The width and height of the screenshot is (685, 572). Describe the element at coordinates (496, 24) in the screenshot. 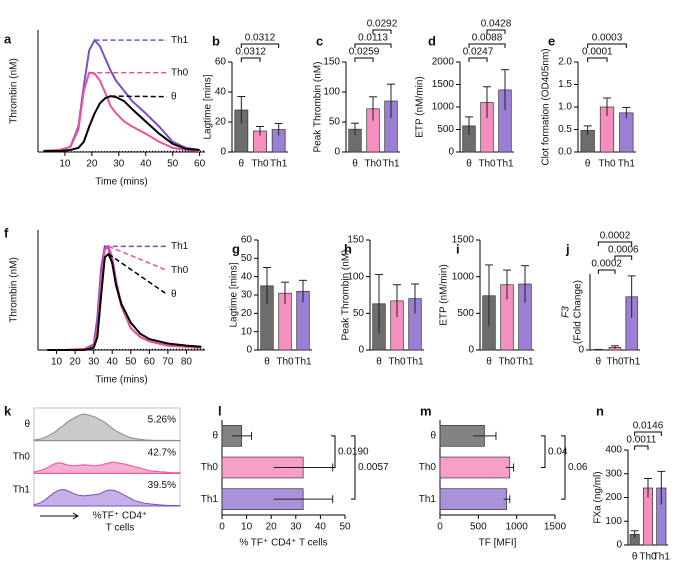

I see `p-value: 0.0428` at that location.